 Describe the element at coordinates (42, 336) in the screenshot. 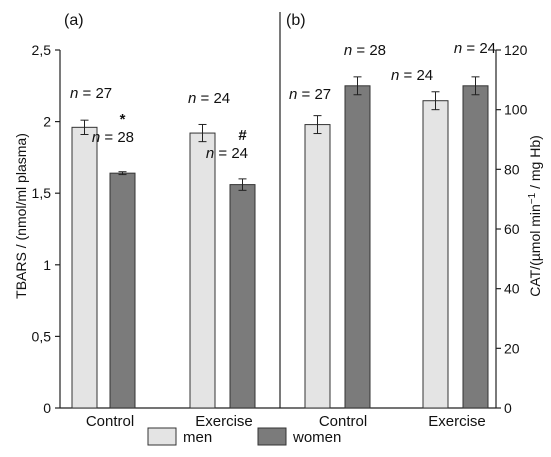

I see `panel-a-y-tick-label: 0,5` at that location.